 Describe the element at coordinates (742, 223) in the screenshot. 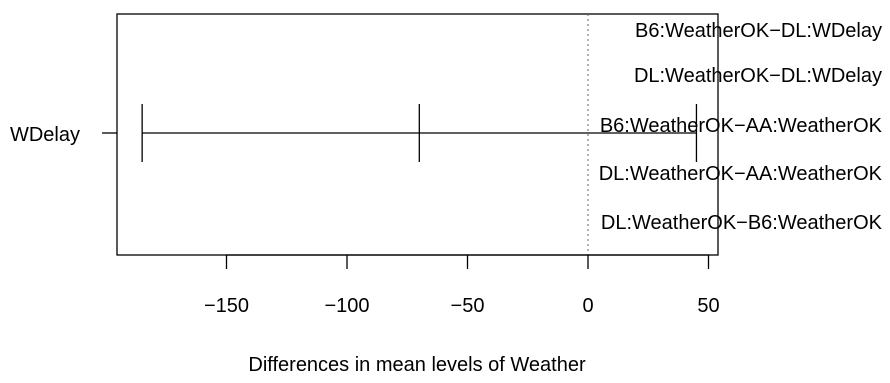

I see `row-label: DL:WeatherOK−B6:WeatherOK` at that location.